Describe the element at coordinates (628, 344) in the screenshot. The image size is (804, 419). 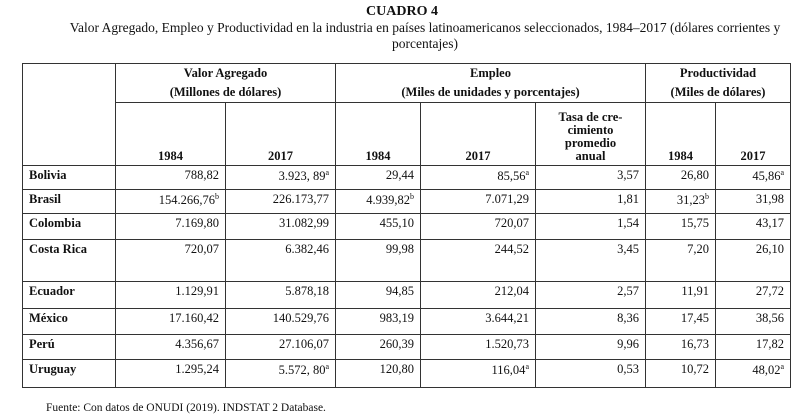
I see `cell-value: 9,96` at that location.